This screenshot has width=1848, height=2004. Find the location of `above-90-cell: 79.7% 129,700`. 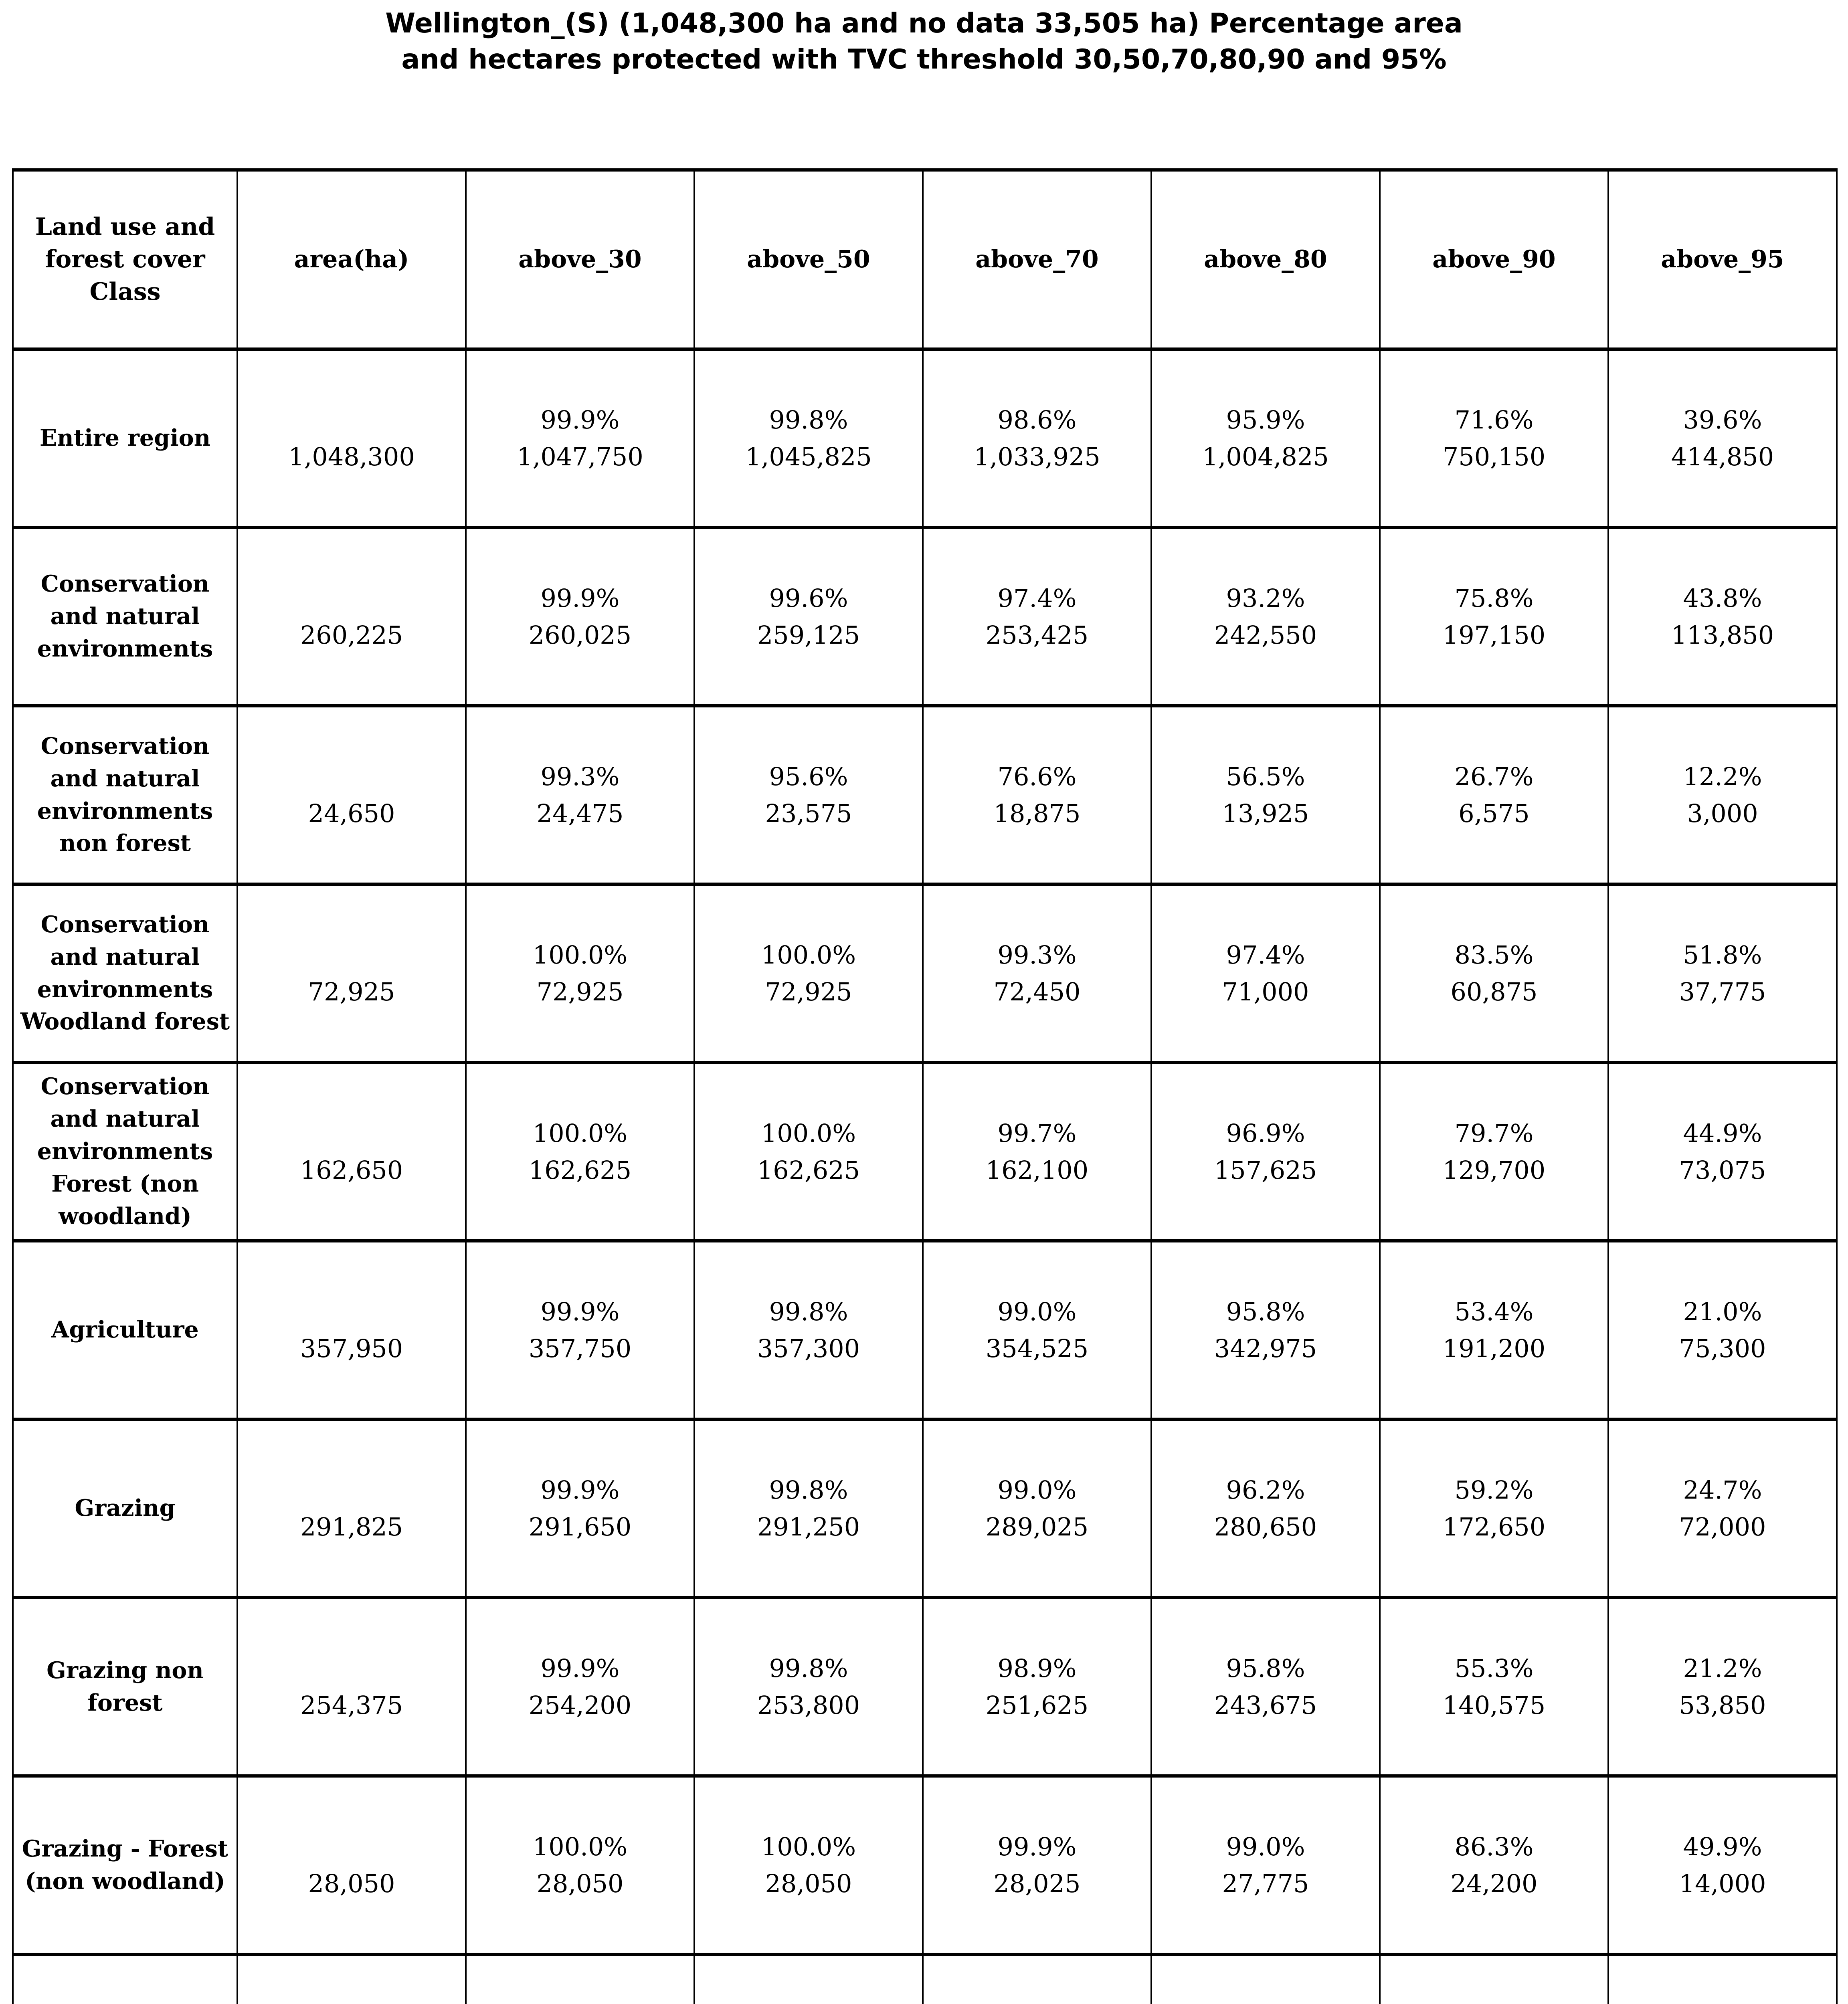

above-90-cell: 79.7% 129,700 is located at coordinates (1494, 1151).